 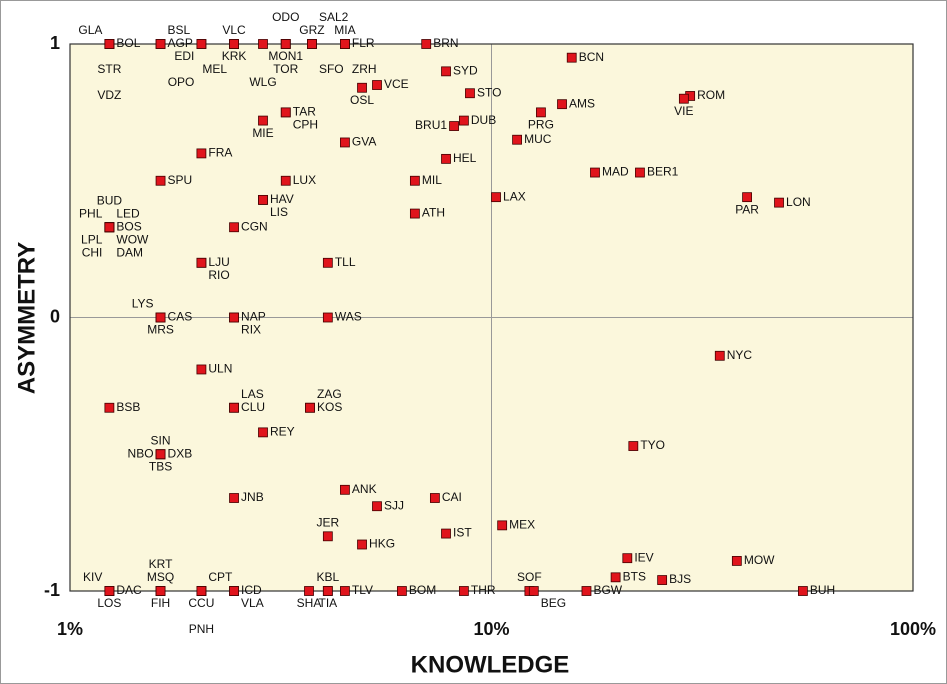 What do you see at coordinates (798, 202) in the screenshot?
I see `point-label: LON` at bounding box center [798, 202].